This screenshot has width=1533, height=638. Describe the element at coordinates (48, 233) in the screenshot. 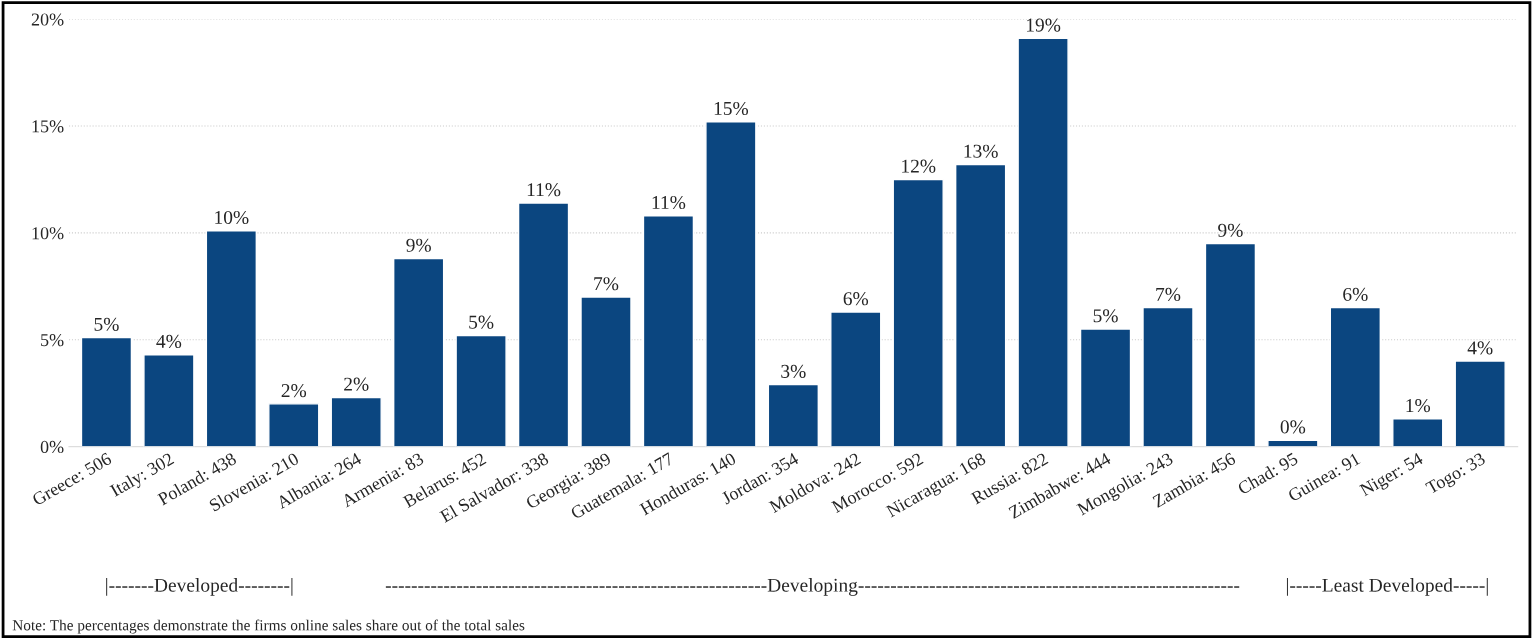

I see `y-tick-label: 10%` at that location.